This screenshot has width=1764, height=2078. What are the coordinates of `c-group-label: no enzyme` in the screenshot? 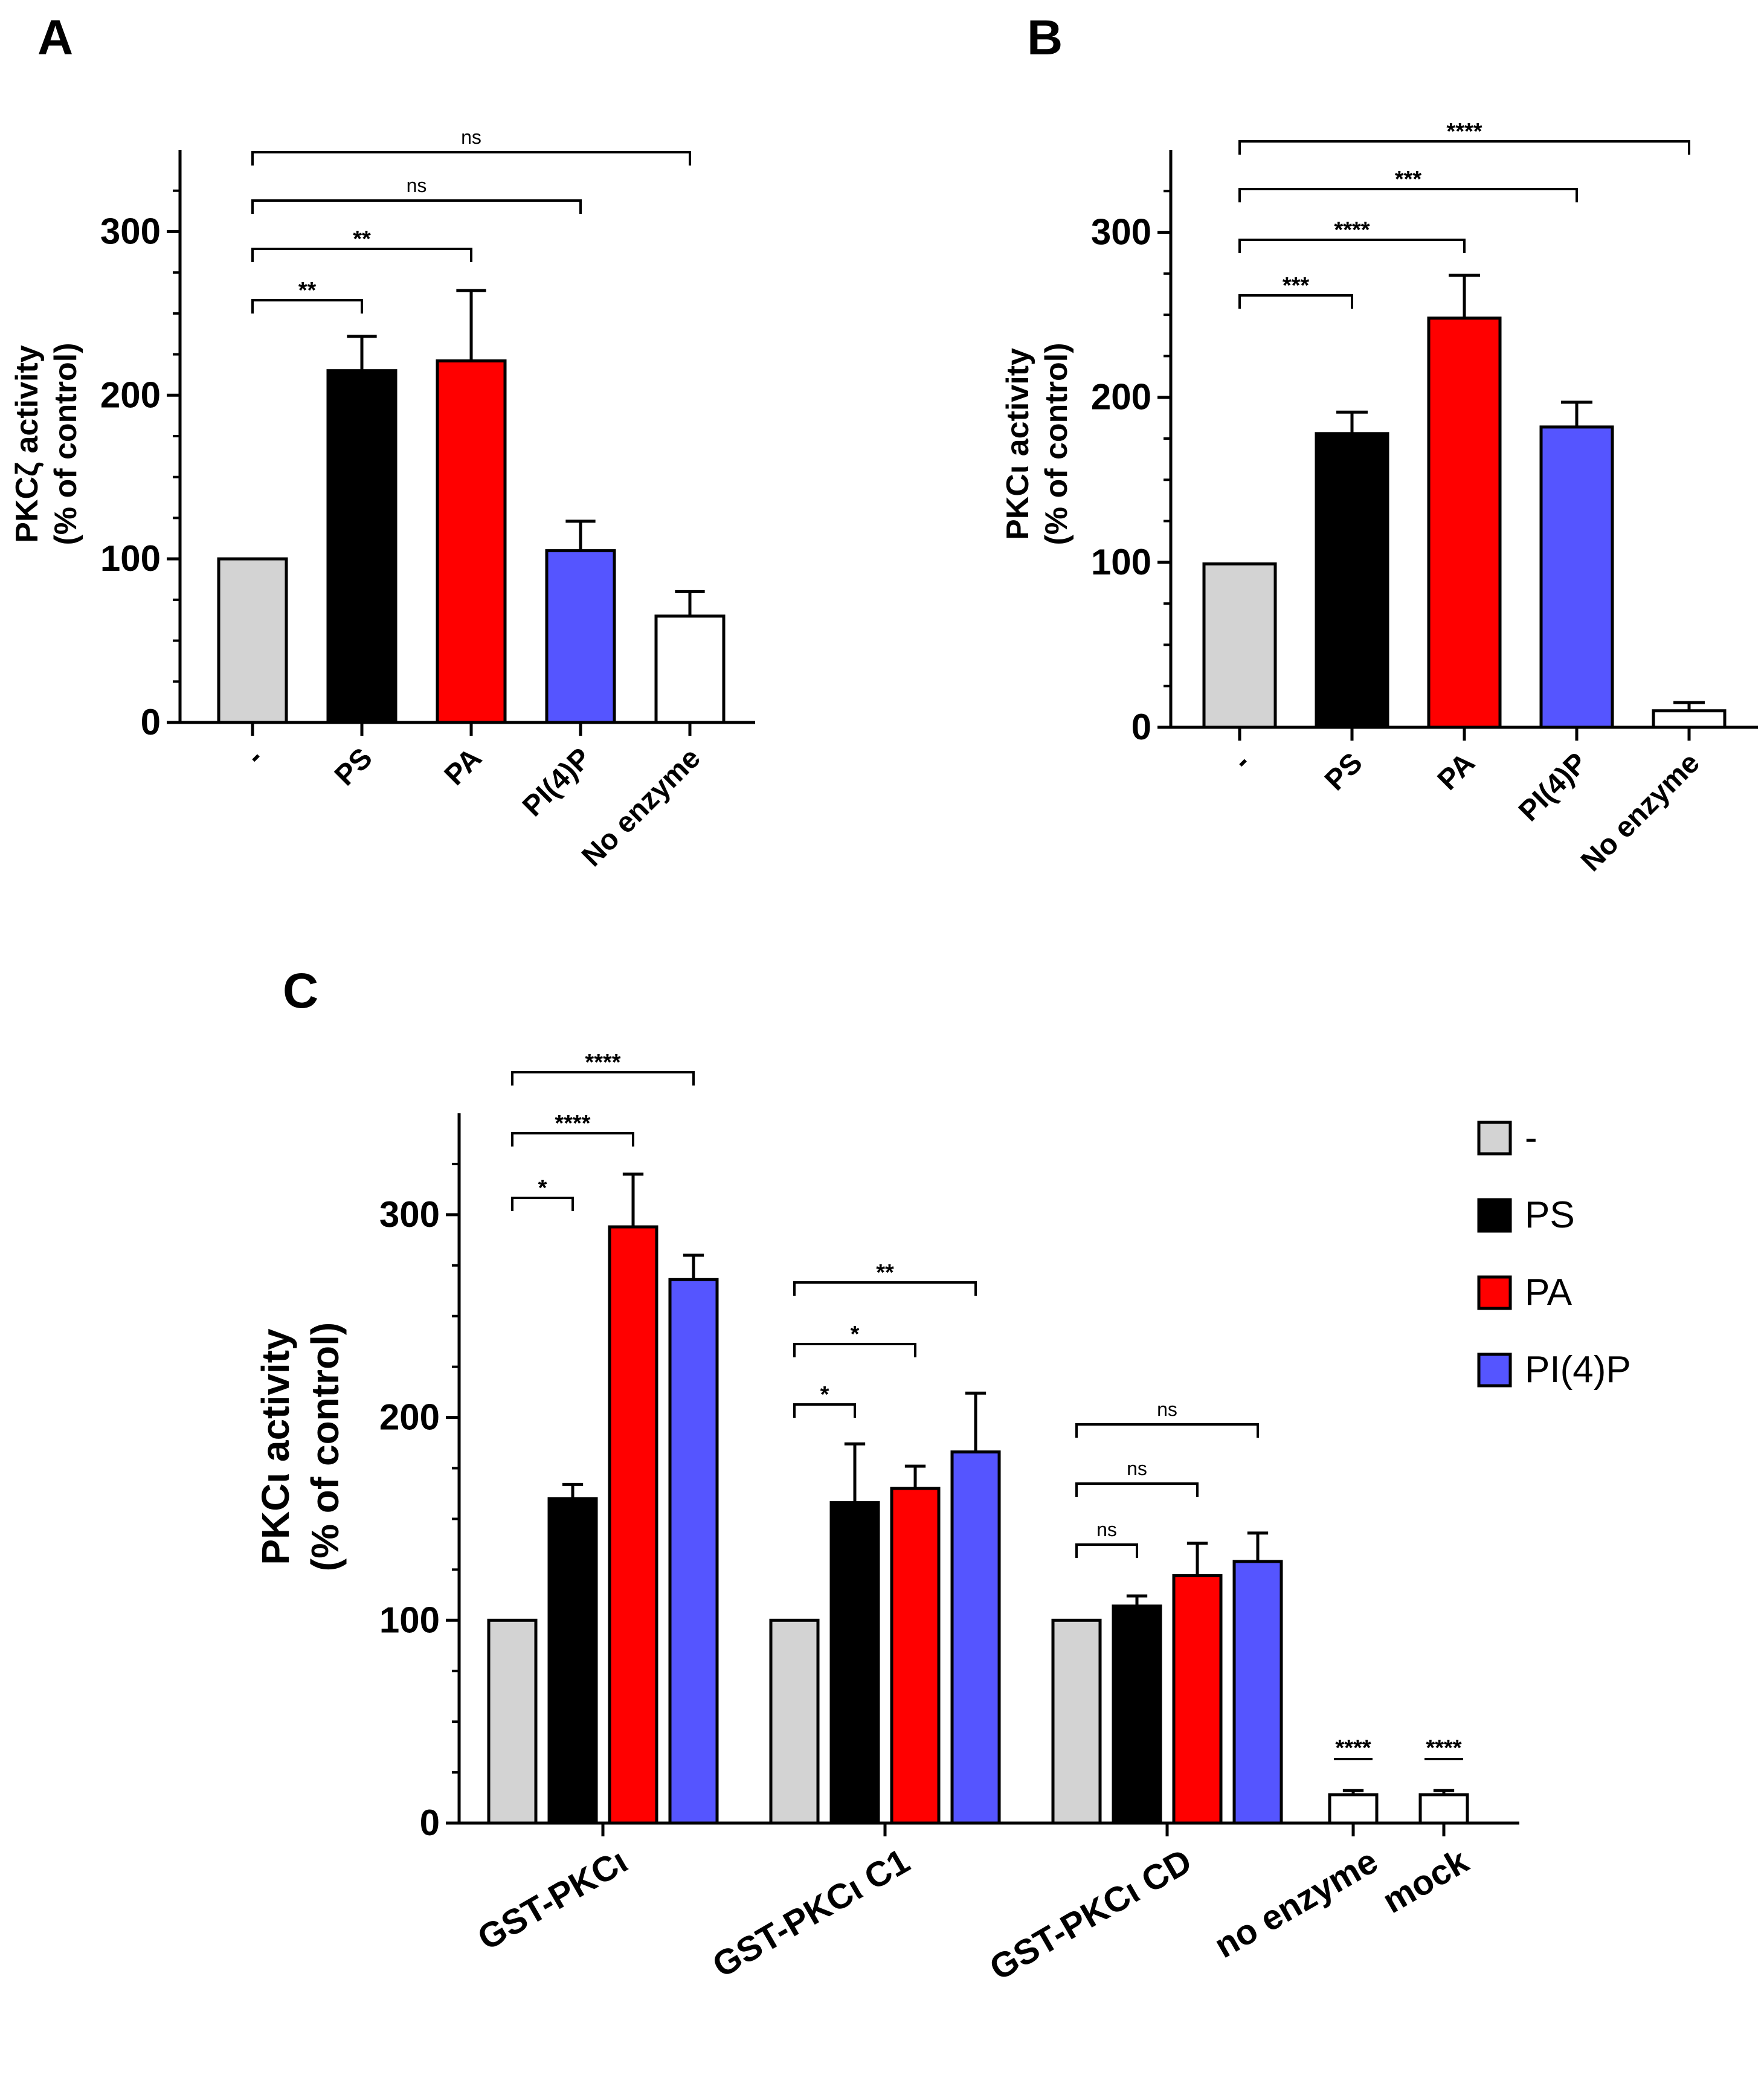 It's located at (1296, 1903).